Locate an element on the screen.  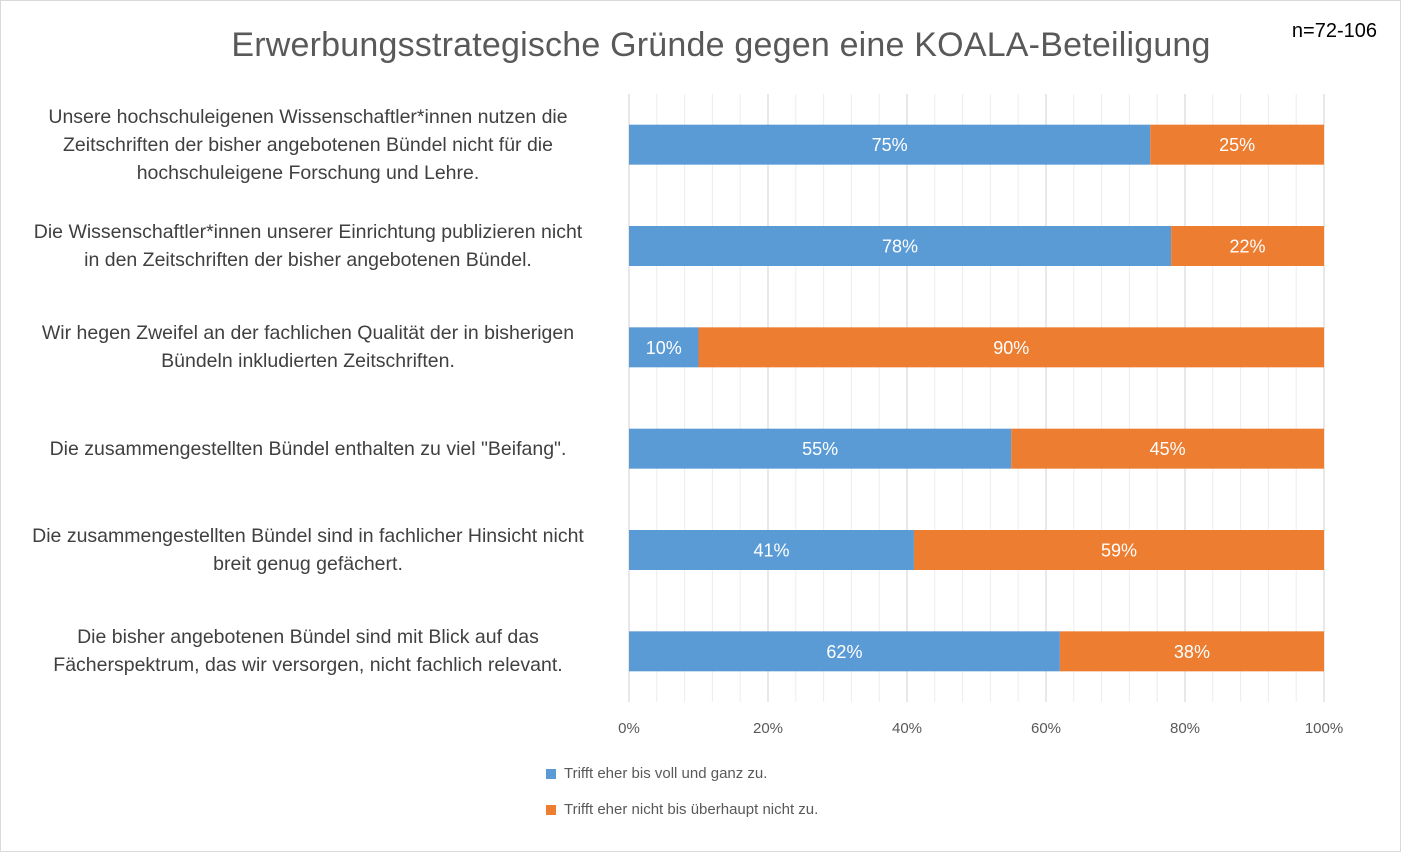
bar-data-label: 59% is located at coordinates (1119, 551).